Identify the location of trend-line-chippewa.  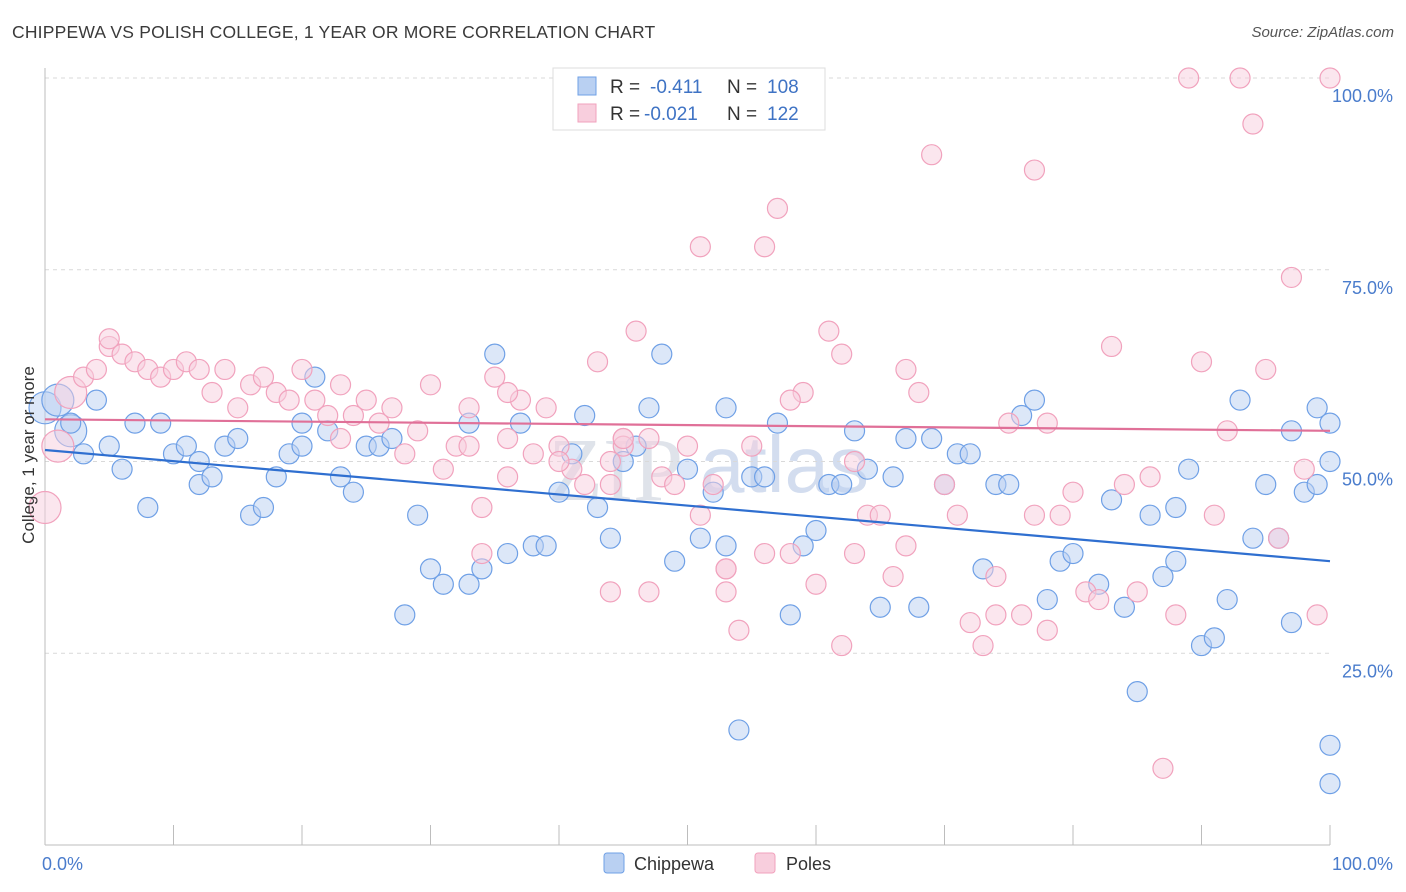
(687, 505).